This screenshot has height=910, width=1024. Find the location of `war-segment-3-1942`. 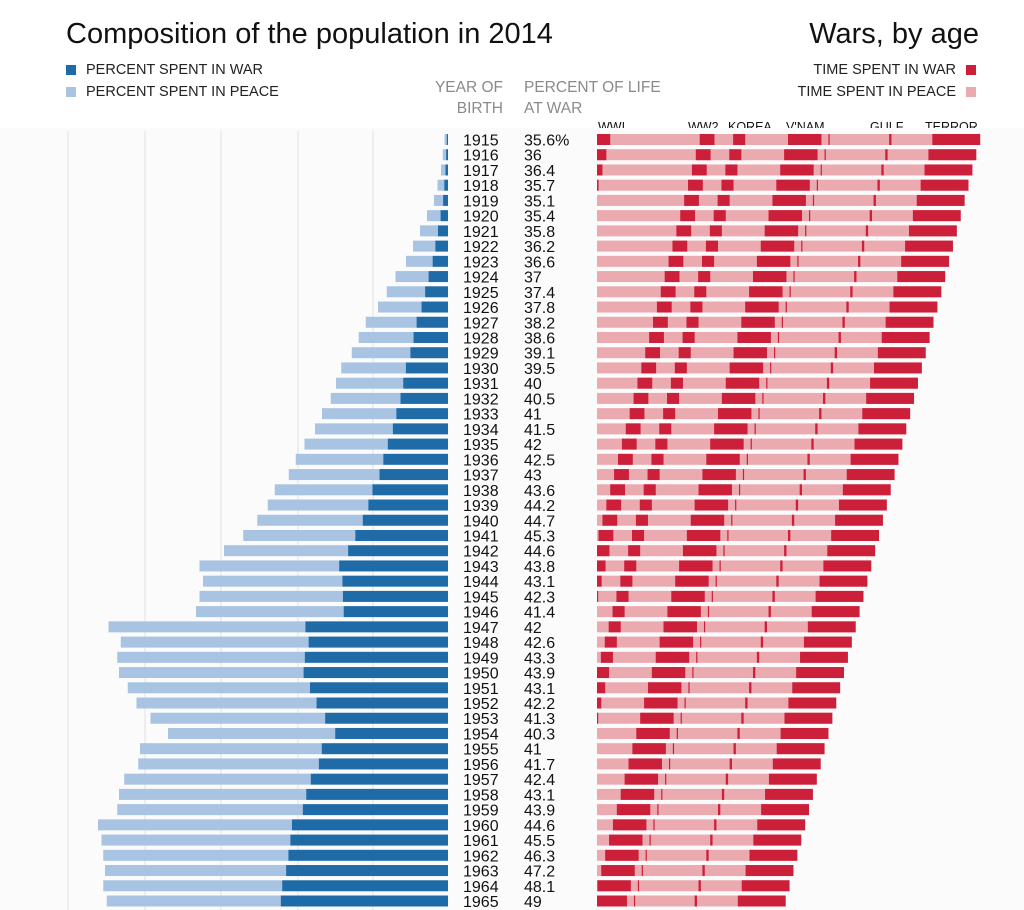

war-segment-3-1942 is located at coordinates (699, 551).